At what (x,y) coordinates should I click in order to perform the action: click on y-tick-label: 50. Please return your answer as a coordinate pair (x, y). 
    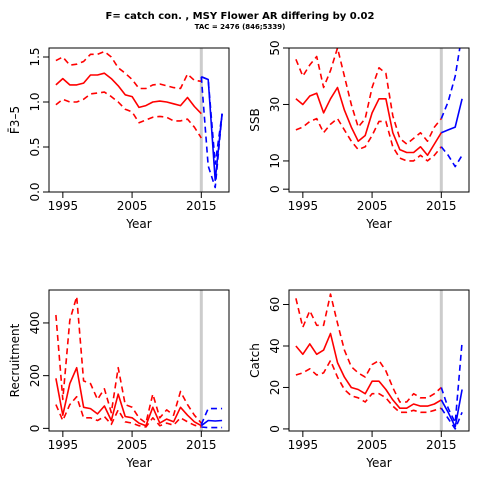
    Looking at the image, I should click on (275, 47).